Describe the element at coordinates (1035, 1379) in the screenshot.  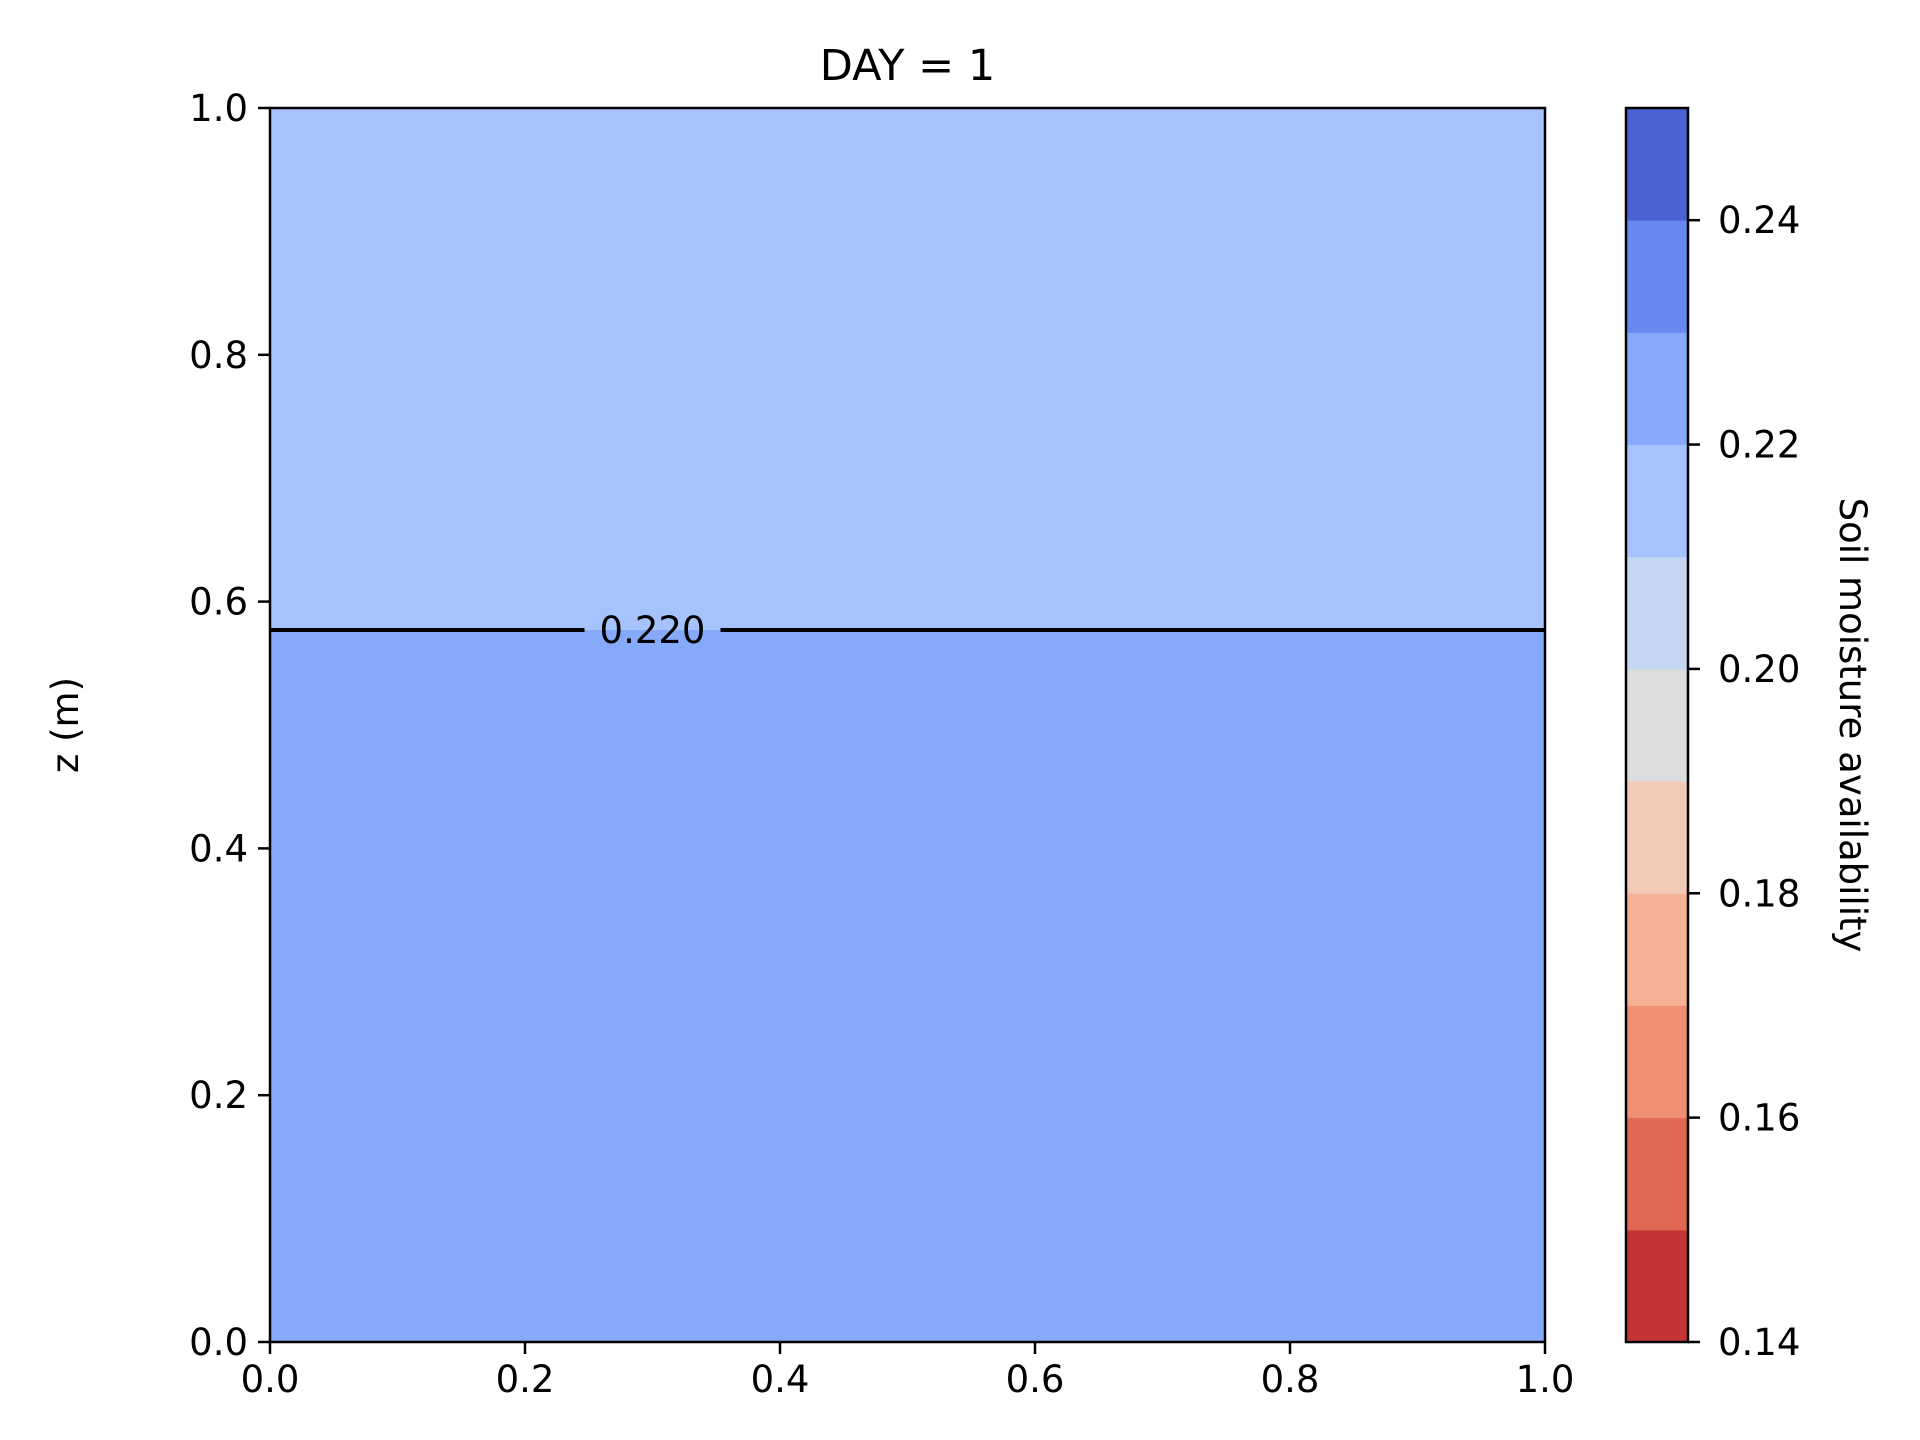
I see `x-tick-label: 0.6` at that location.